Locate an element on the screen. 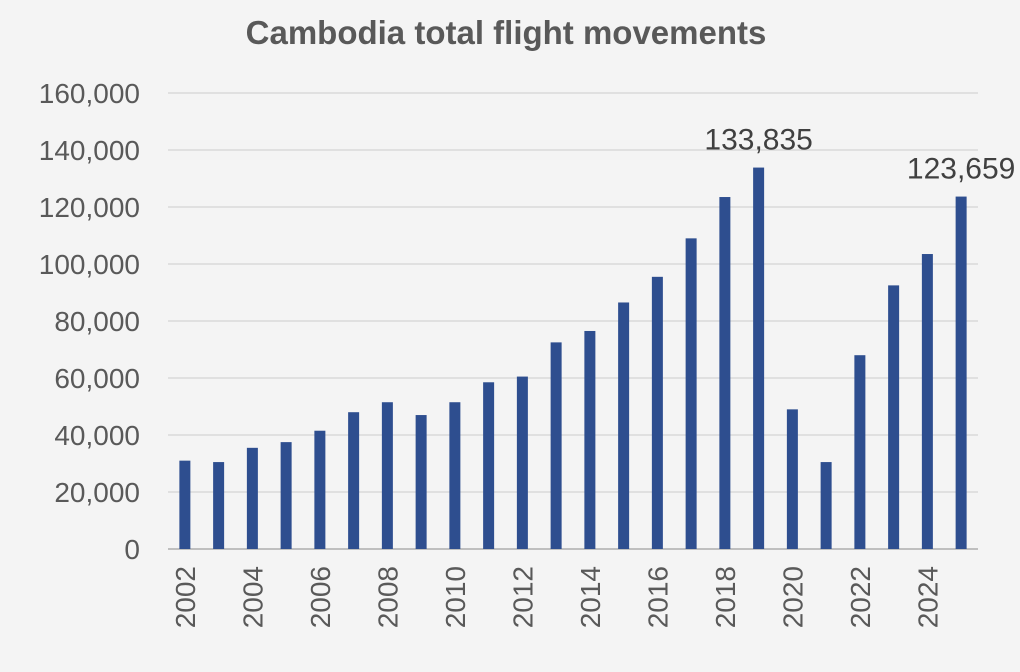 This screenshot has height=672, width=1020. bar-2006 is located at coordinates (320, 489).